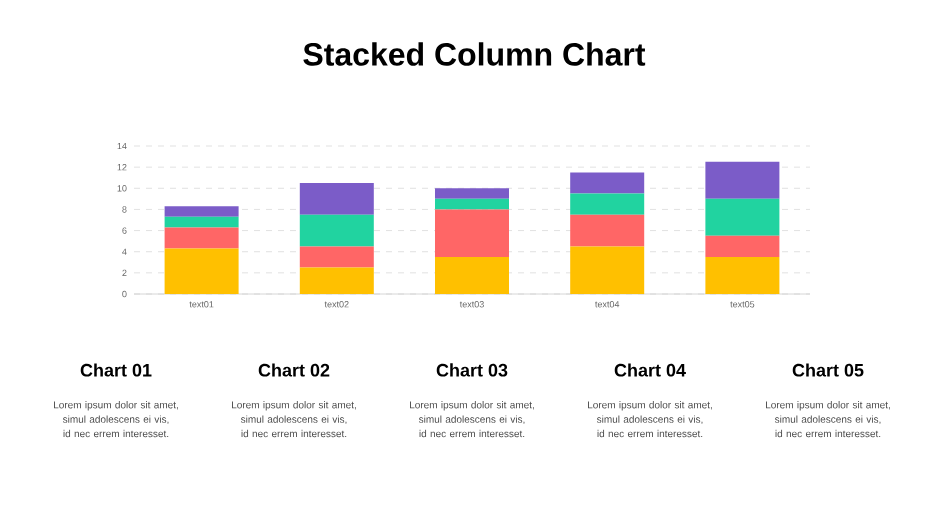 Image resolution: width=948 pixels, height=532 pixels. What do you see at coordinates (116, 370) in the screenshot?
I see `caption: Chart 01` at bounding box center [116, 370].